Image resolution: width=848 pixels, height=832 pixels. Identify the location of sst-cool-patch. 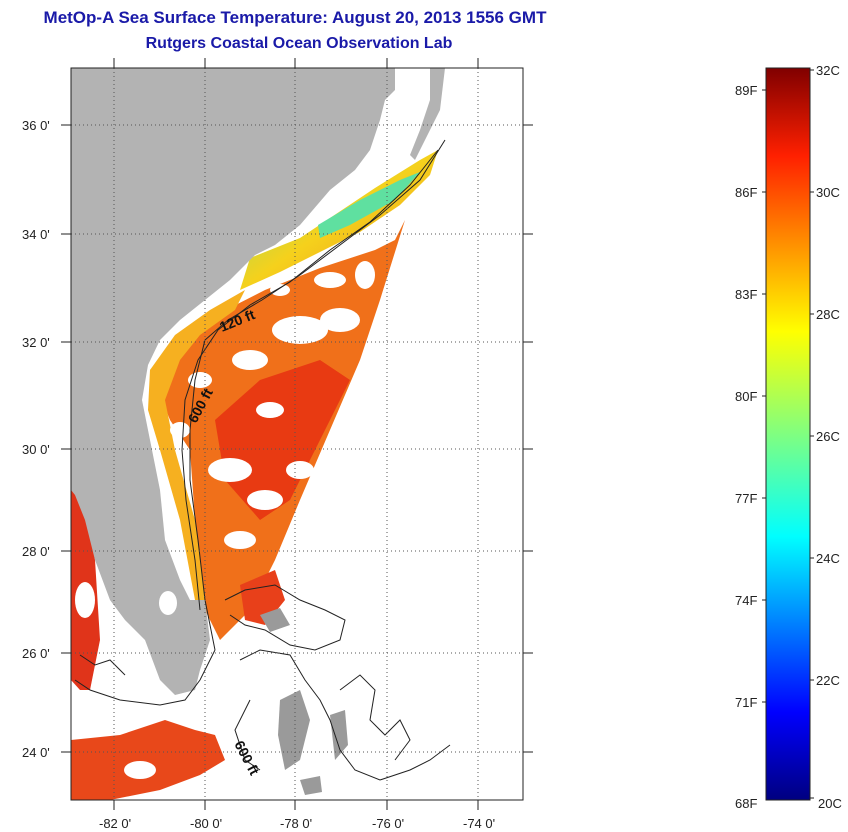
(369, 205).